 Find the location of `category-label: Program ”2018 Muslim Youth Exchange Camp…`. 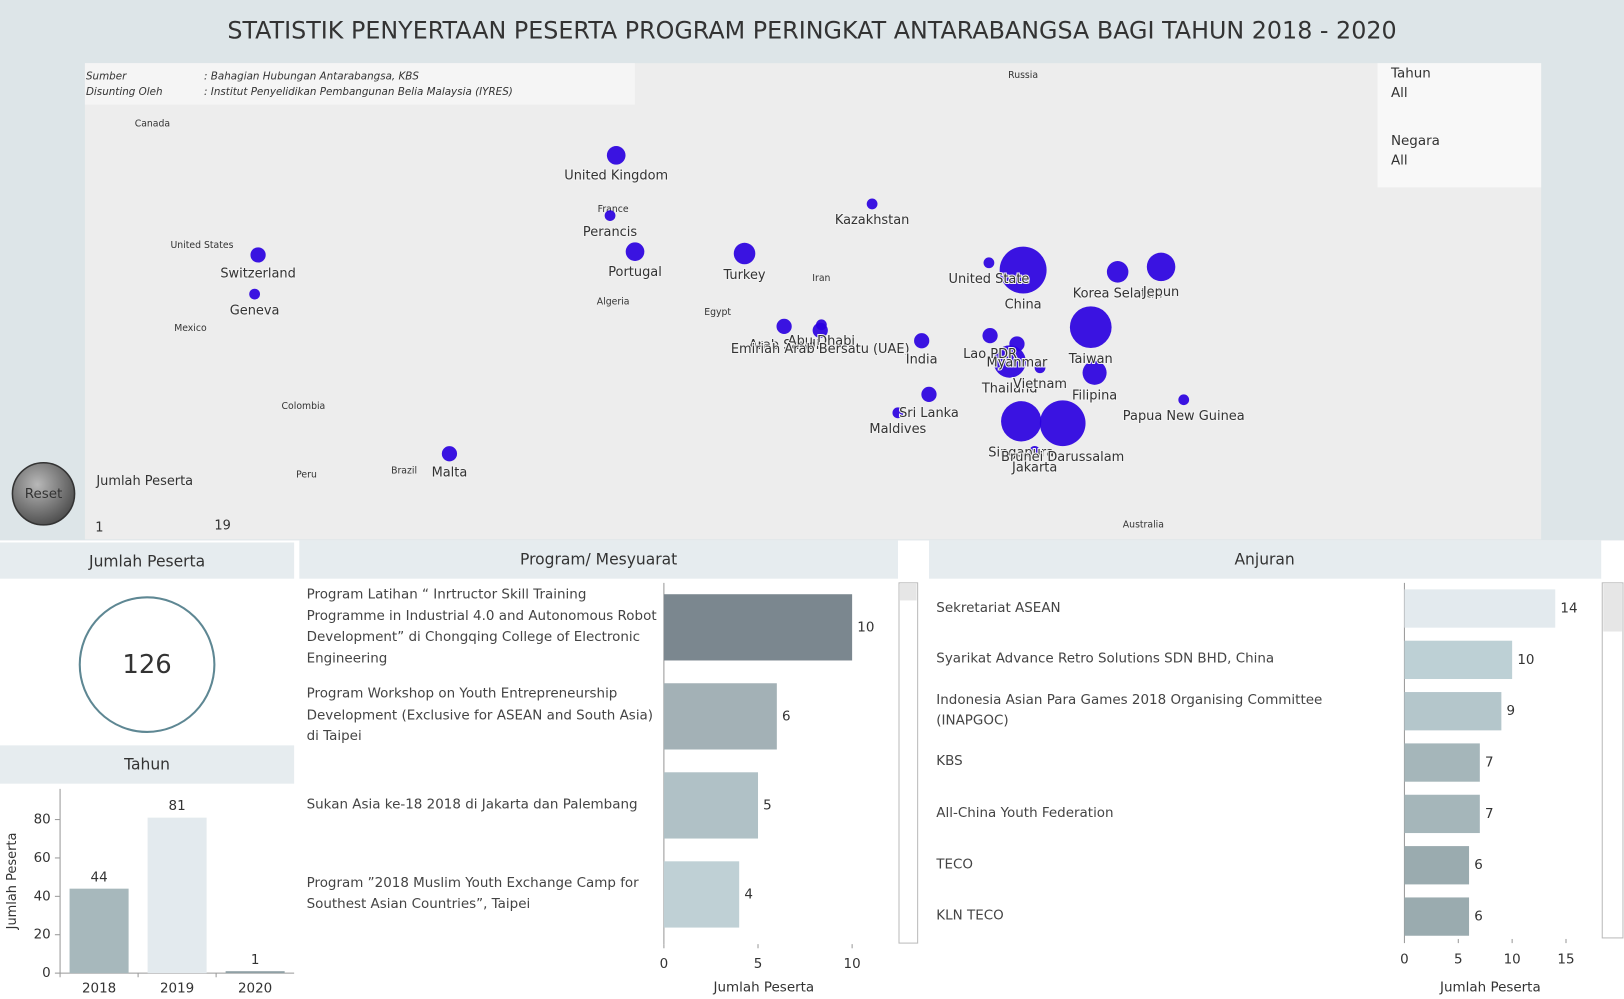

category-label: Program ”2018 Muslim Youth Exchange Camp… is located at coordinates (472, 894).